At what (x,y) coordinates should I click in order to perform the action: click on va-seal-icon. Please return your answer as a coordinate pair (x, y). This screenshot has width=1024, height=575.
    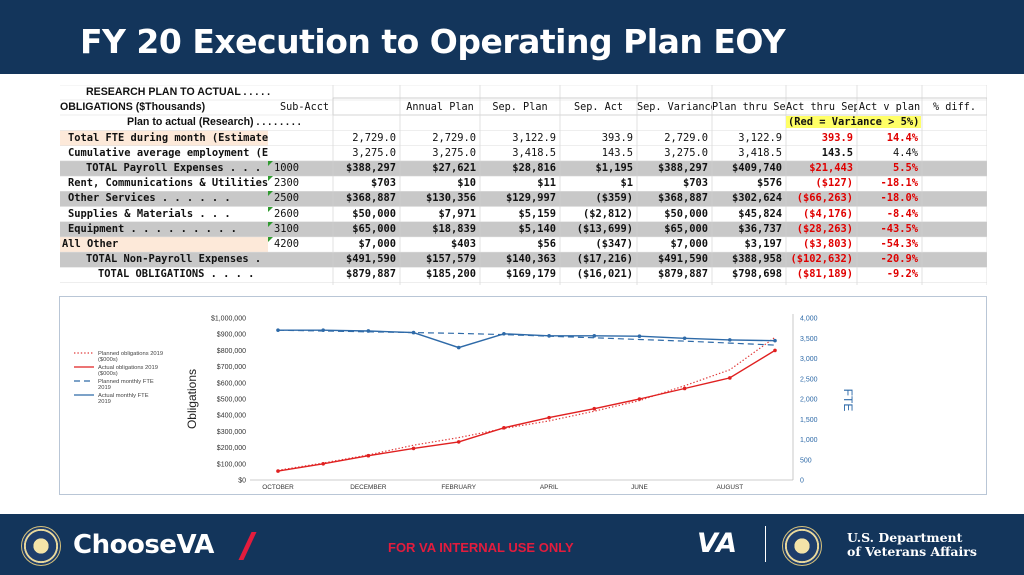
    Looking at the image, I should click on (41, 546).